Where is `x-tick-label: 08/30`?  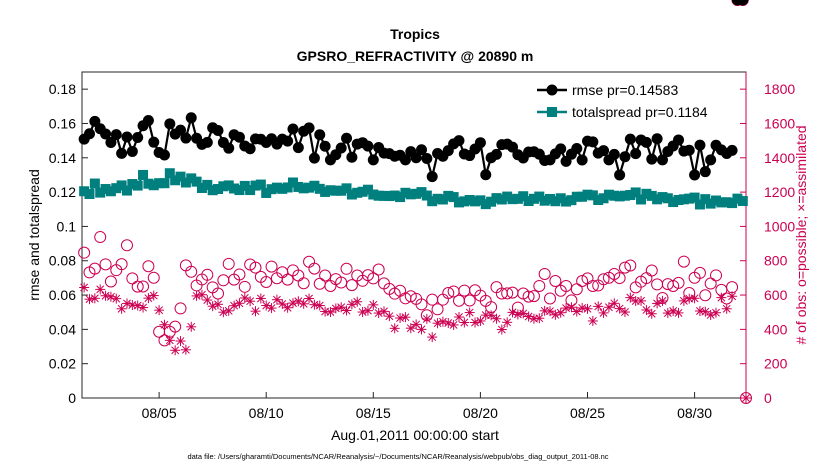
x-tick-label: 08/30 is located at coordinates (694, 413).